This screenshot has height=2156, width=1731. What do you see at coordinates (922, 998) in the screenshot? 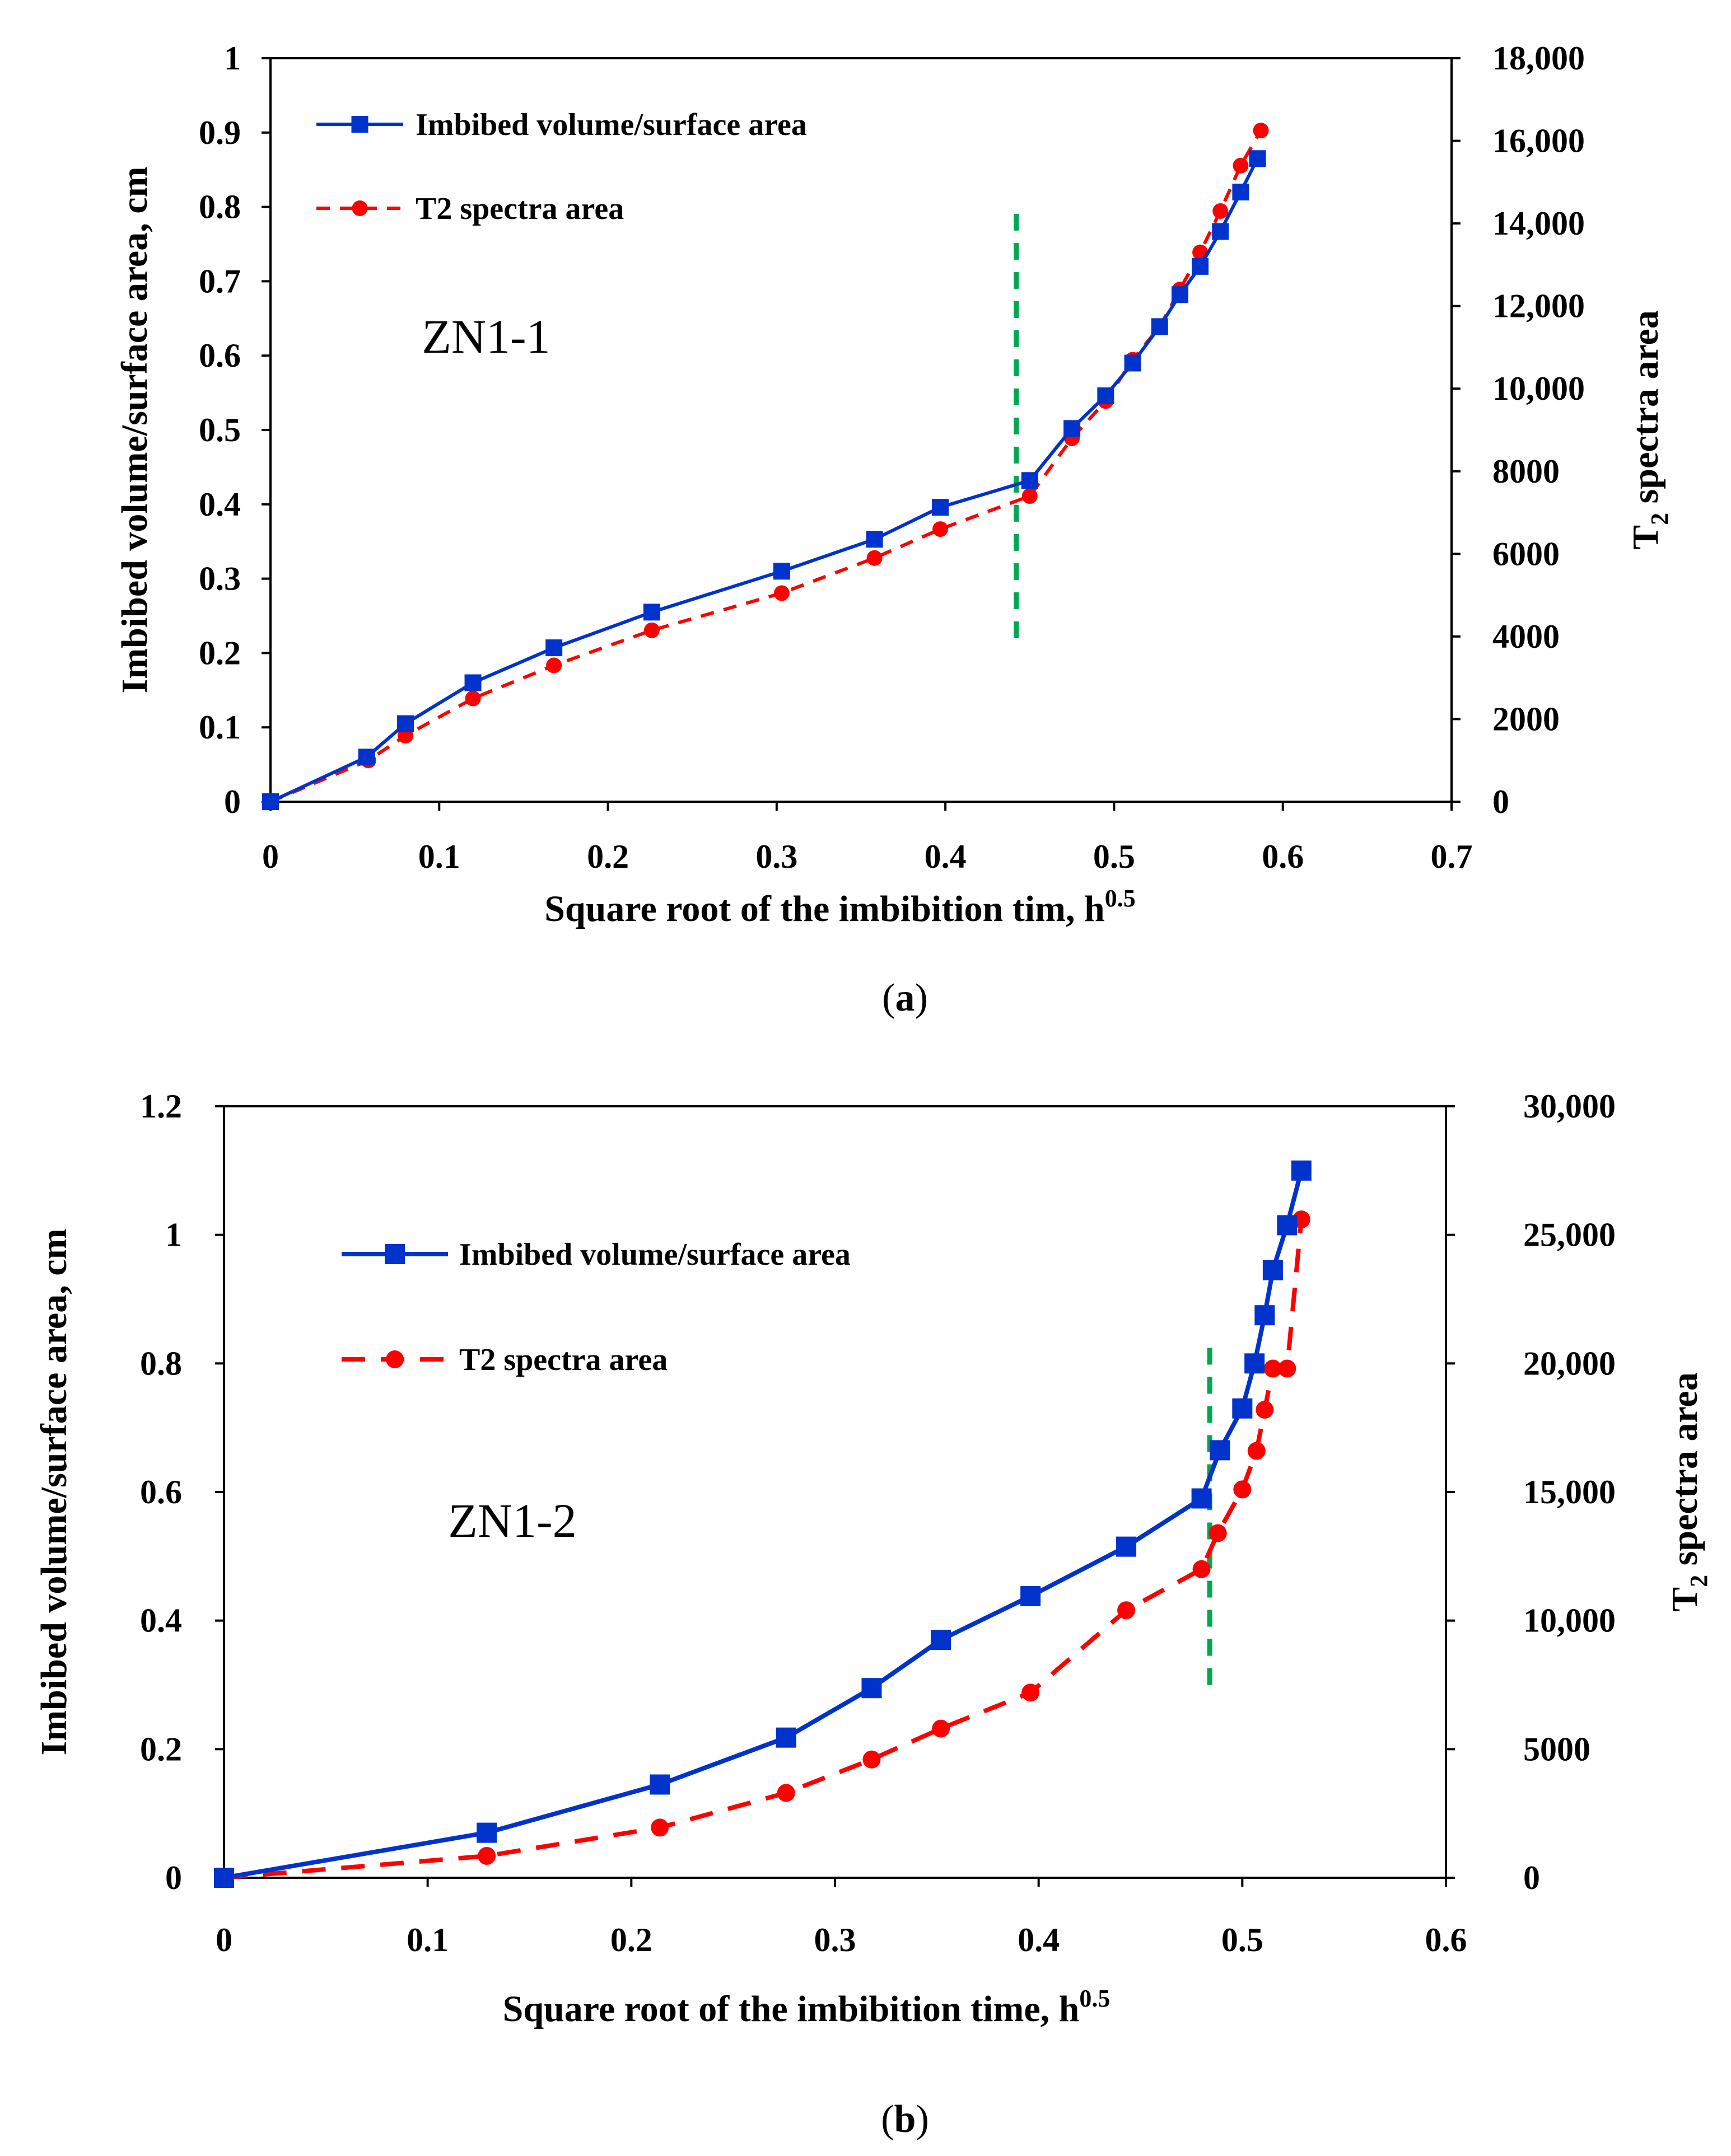
I see `caption-close: )` at bounding box center [922, 998].